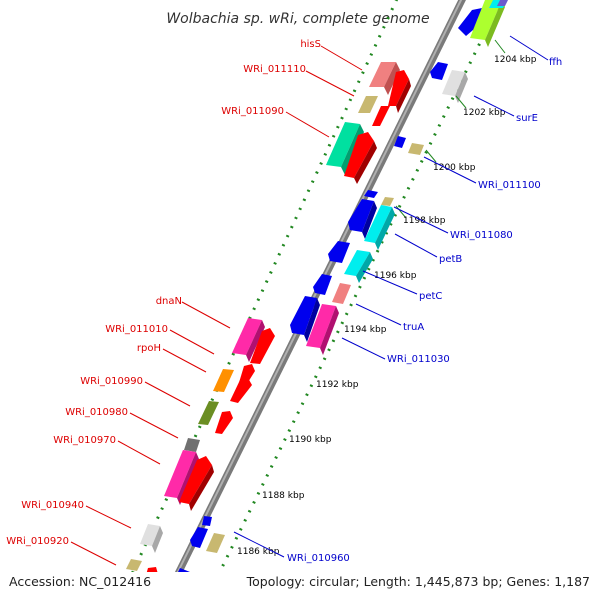  Describe the element at coordinates (274, 69) in the screenshot. I see `label-WRi_011110: WRi_011110` at that location.